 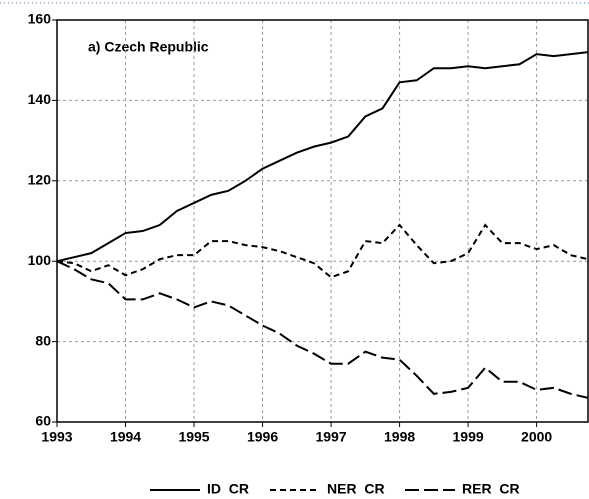 What do you see at coordinates (262, 437) in the screenshot?
I see `x-tick-label: 1996` at bounding box center [262, 437].